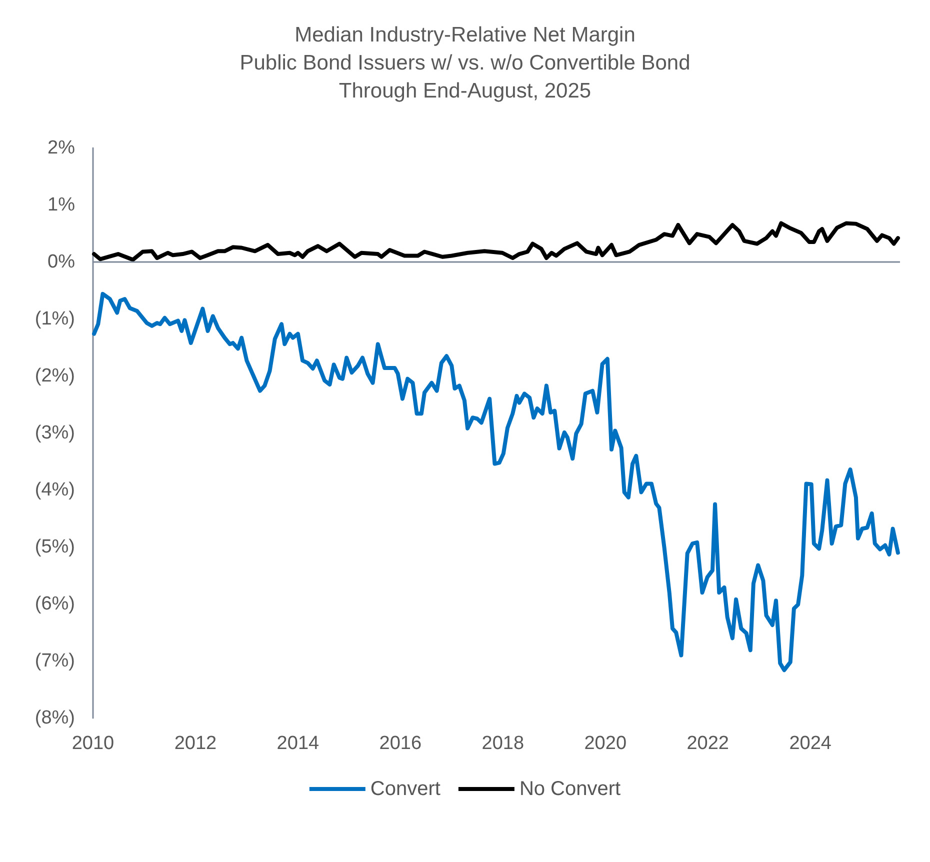 The image size is (930, 862). I want to click on y-tick-label: (3%), so click(54, 433).